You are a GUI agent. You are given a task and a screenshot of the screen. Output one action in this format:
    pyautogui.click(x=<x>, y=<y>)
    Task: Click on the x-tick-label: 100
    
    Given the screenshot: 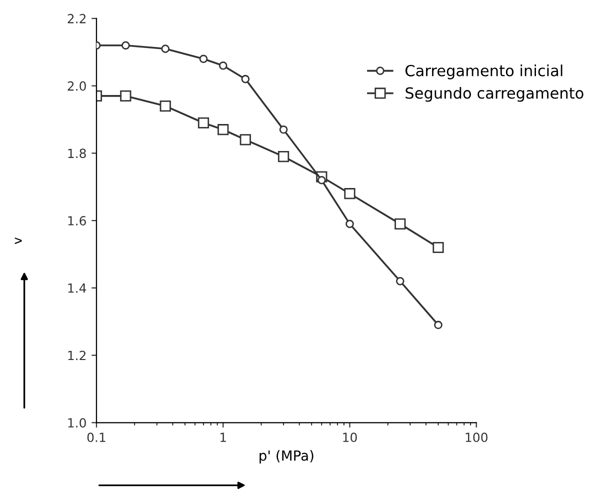 What is the action you would take?
    pyautogui.click(x=477, y=437)
    